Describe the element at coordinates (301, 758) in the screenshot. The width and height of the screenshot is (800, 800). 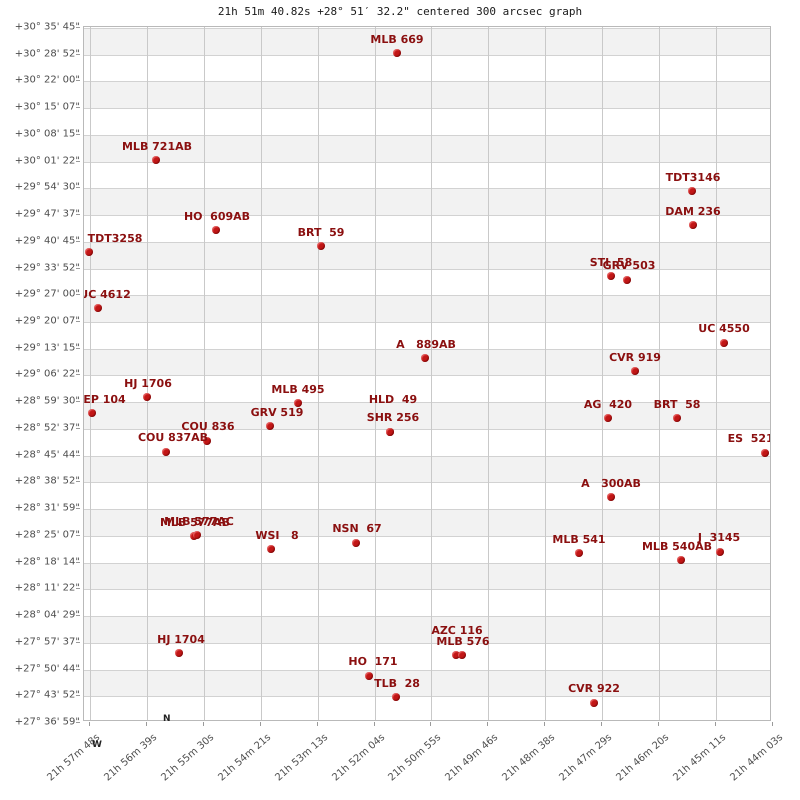
I see `x-axis-tick-label: 21h 53m 13s` at that location.